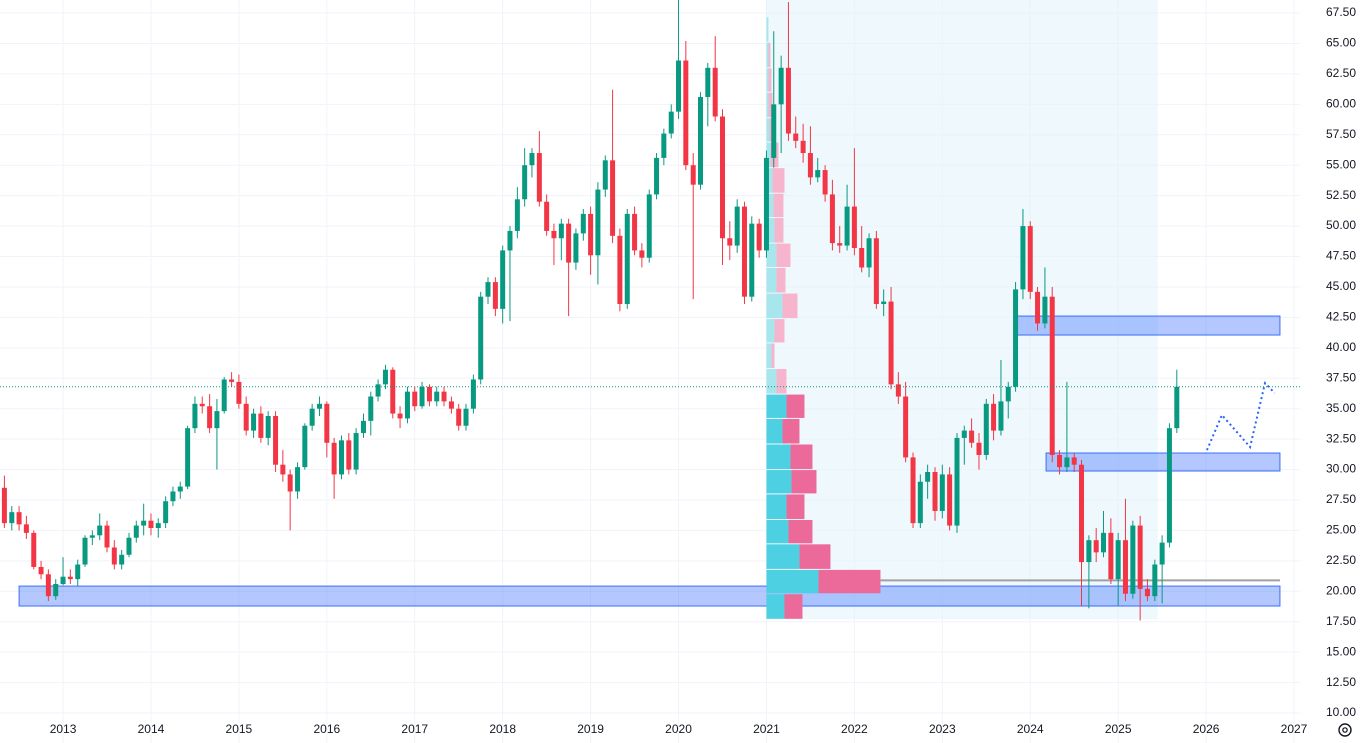  I want to click on x-tick-label: 2019, so click(590, 729).